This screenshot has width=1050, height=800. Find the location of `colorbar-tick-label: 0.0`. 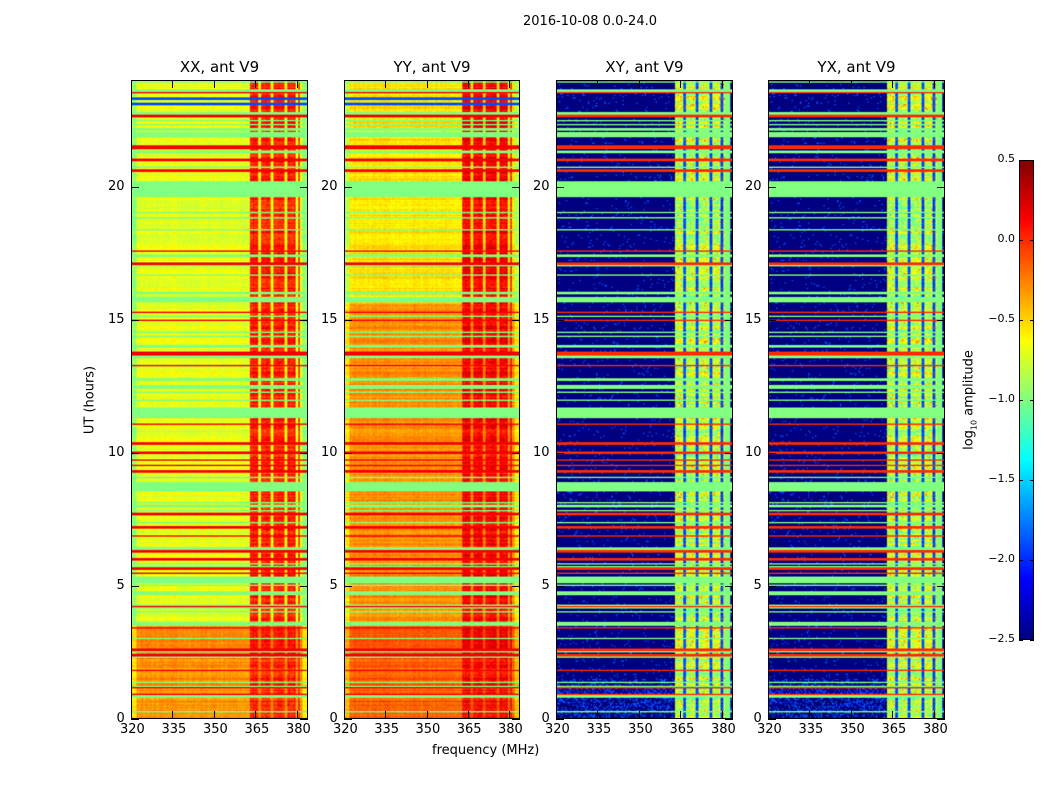

colorbar-tick-label: 0.0 is located at coordinates (1006, 238).